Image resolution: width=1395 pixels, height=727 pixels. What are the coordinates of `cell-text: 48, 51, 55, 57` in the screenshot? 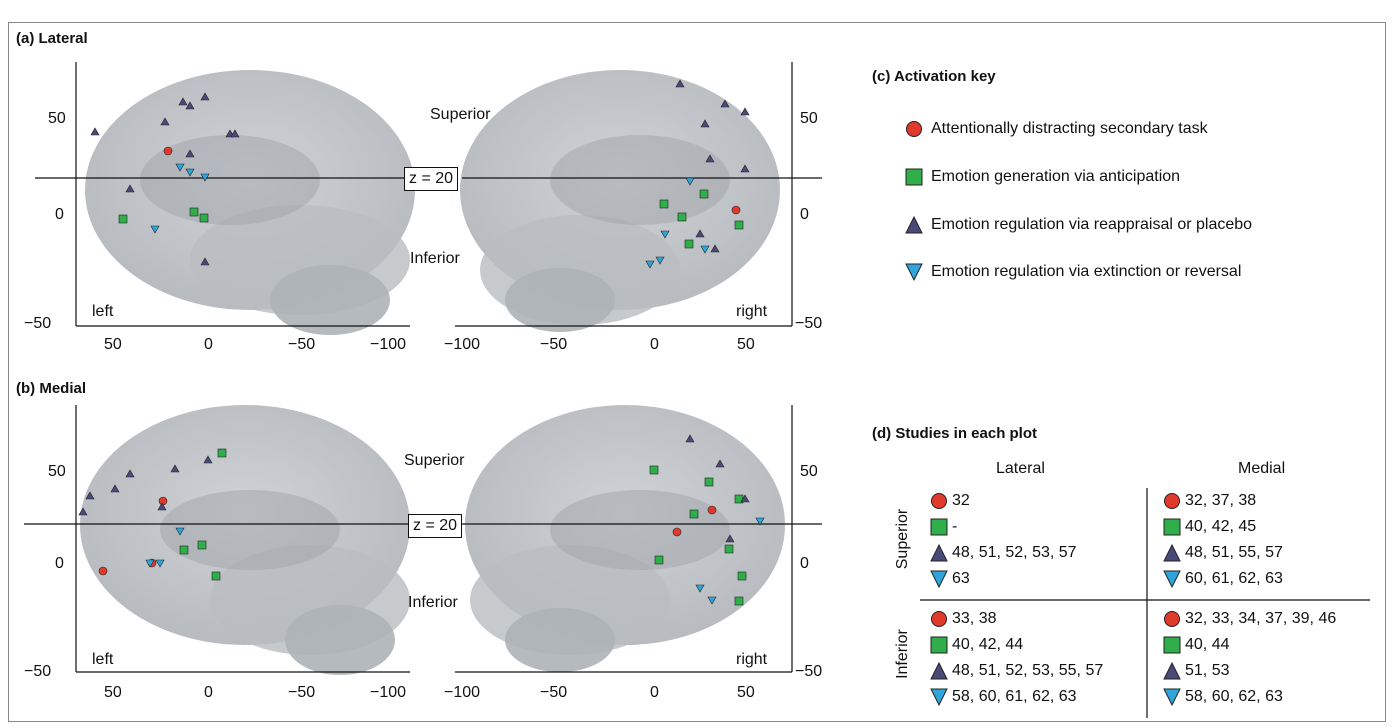 It's located at (1234, 552).